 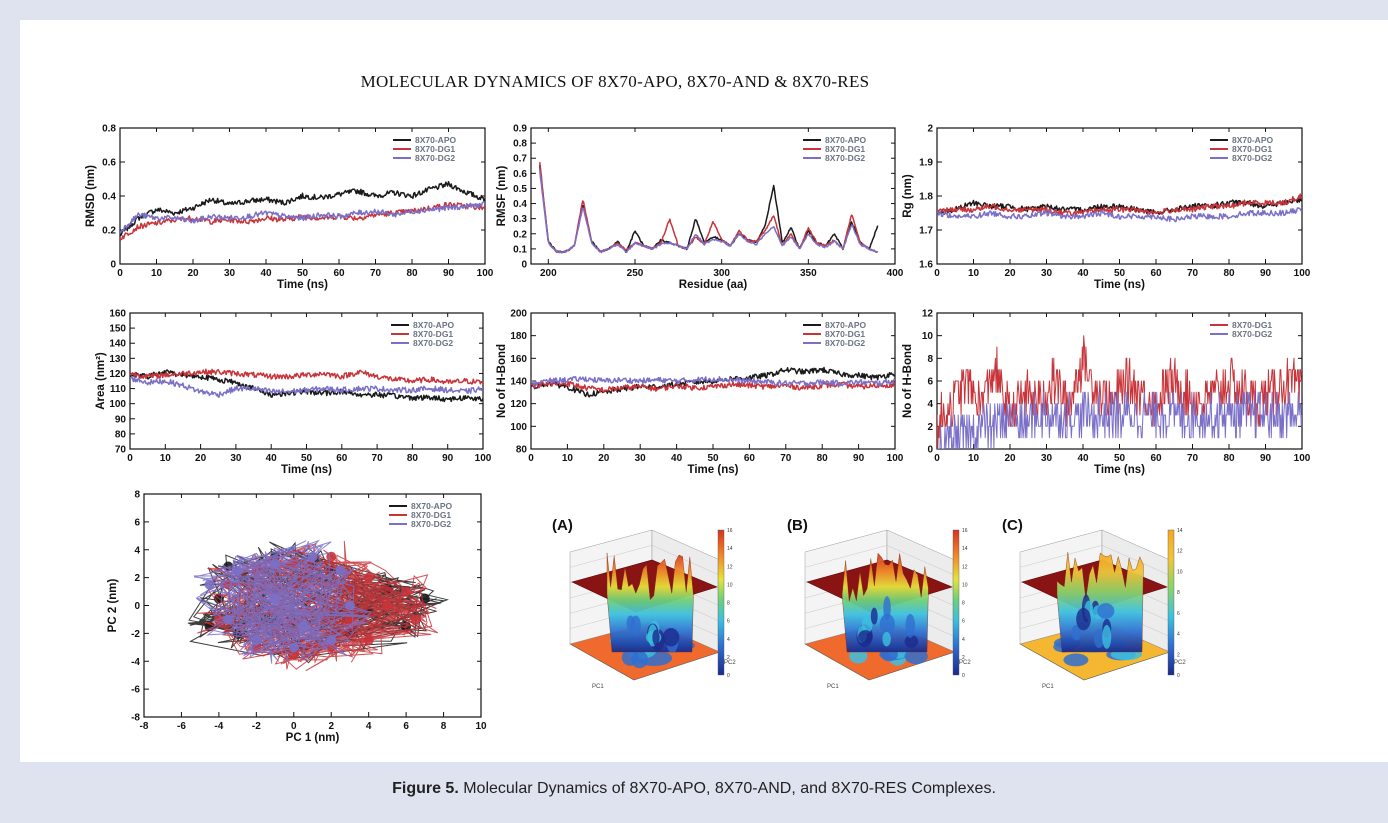 I want to click on y-tick-label: 70, so click(x=121, y=450).